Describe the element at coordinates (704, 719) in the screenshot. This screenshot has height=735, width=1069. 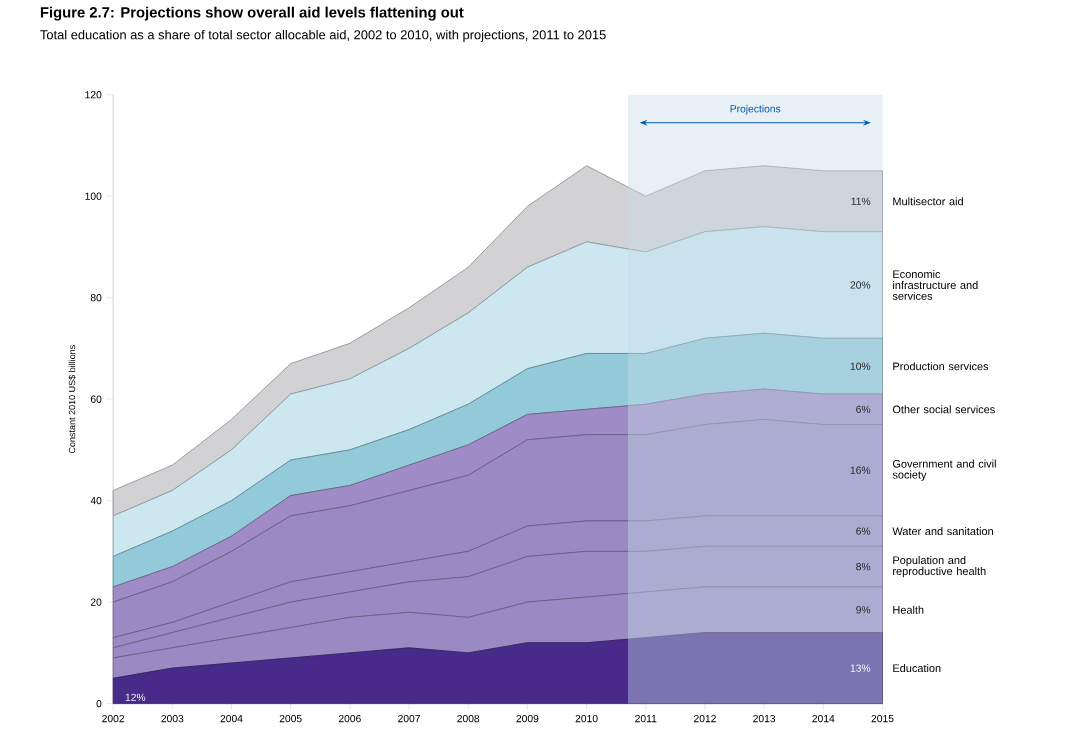
I see `x-tick-label: 2012` at that location.